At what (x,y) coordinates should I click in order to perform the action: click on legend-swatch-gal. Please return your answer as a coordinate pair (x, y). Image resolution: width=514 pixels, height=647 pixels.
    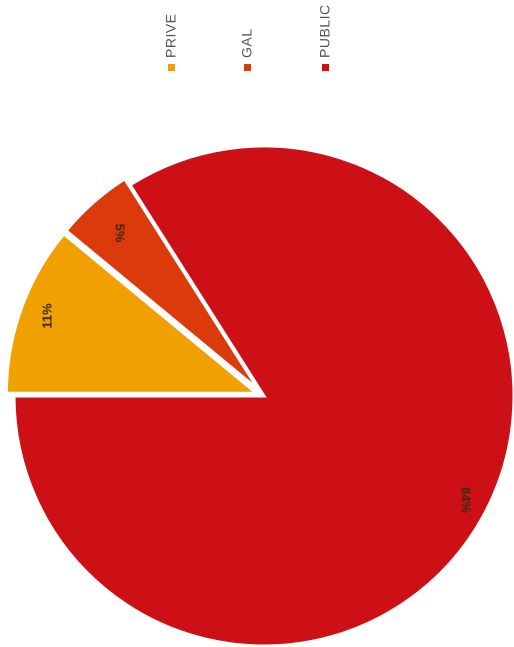
    Looking at the image, I should click on (247, 67).